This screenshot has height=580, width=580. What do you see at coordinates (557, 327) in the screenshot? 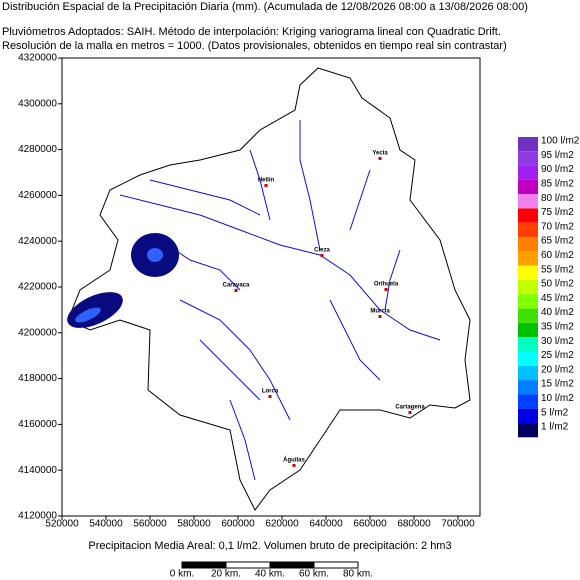
I see `legend-label: 35 l/m2` at bounding box center [557, 327].